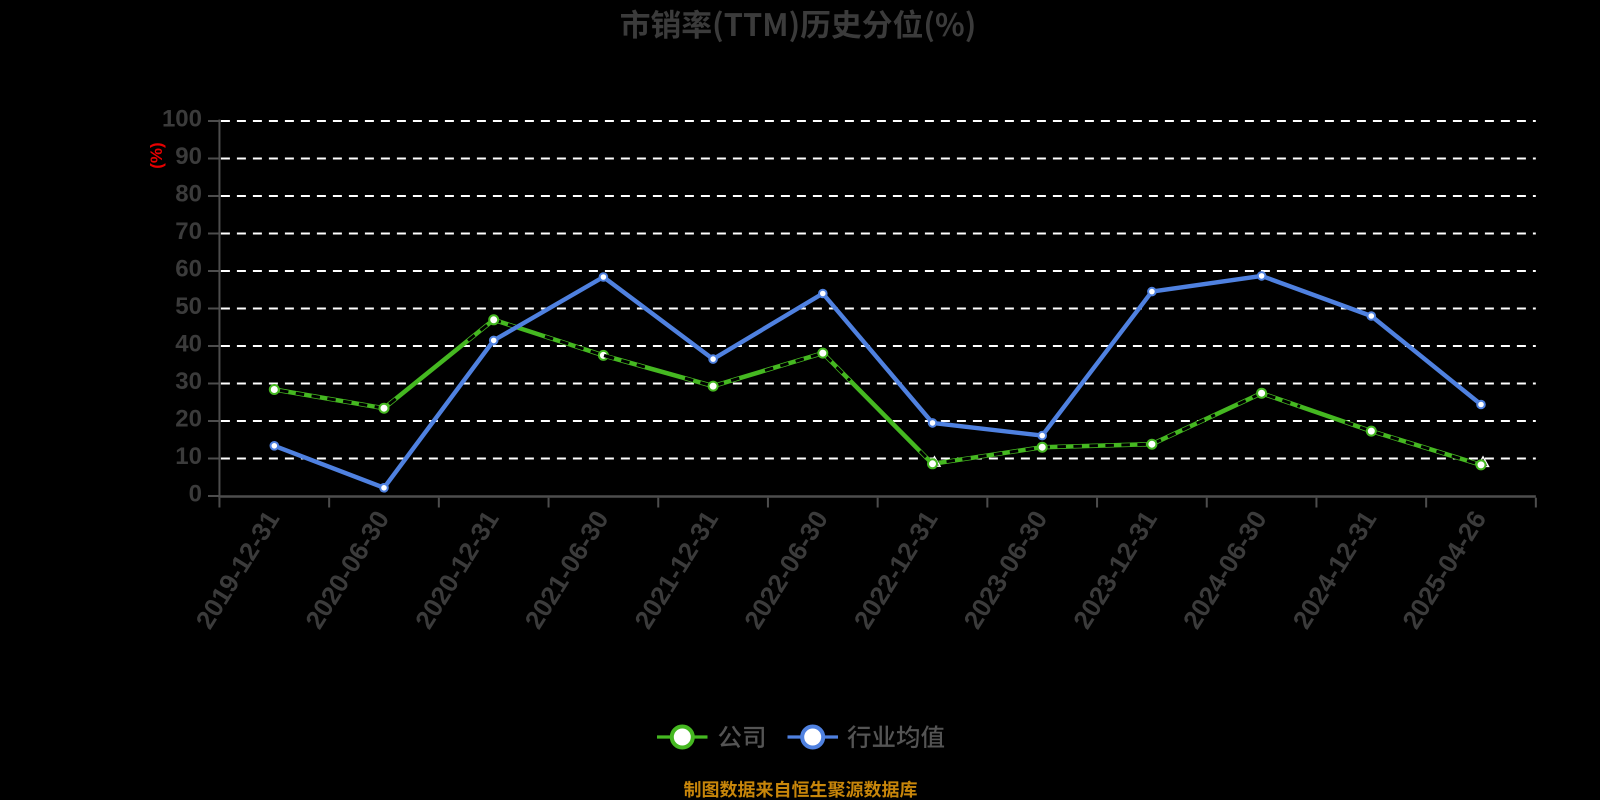  I want to click on svg-text: 0, so click(195, 494).